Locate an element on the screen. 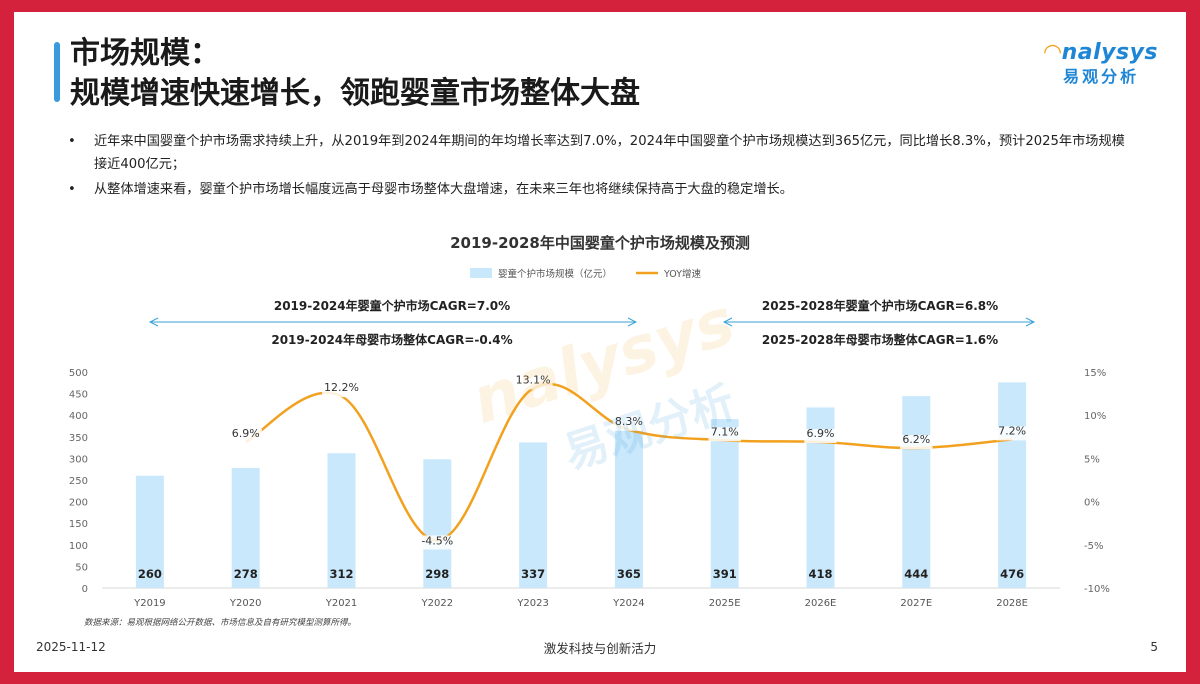 This screenshot has width=1200, height=684. page-number: 5 is located at coordinates (1154, 647).